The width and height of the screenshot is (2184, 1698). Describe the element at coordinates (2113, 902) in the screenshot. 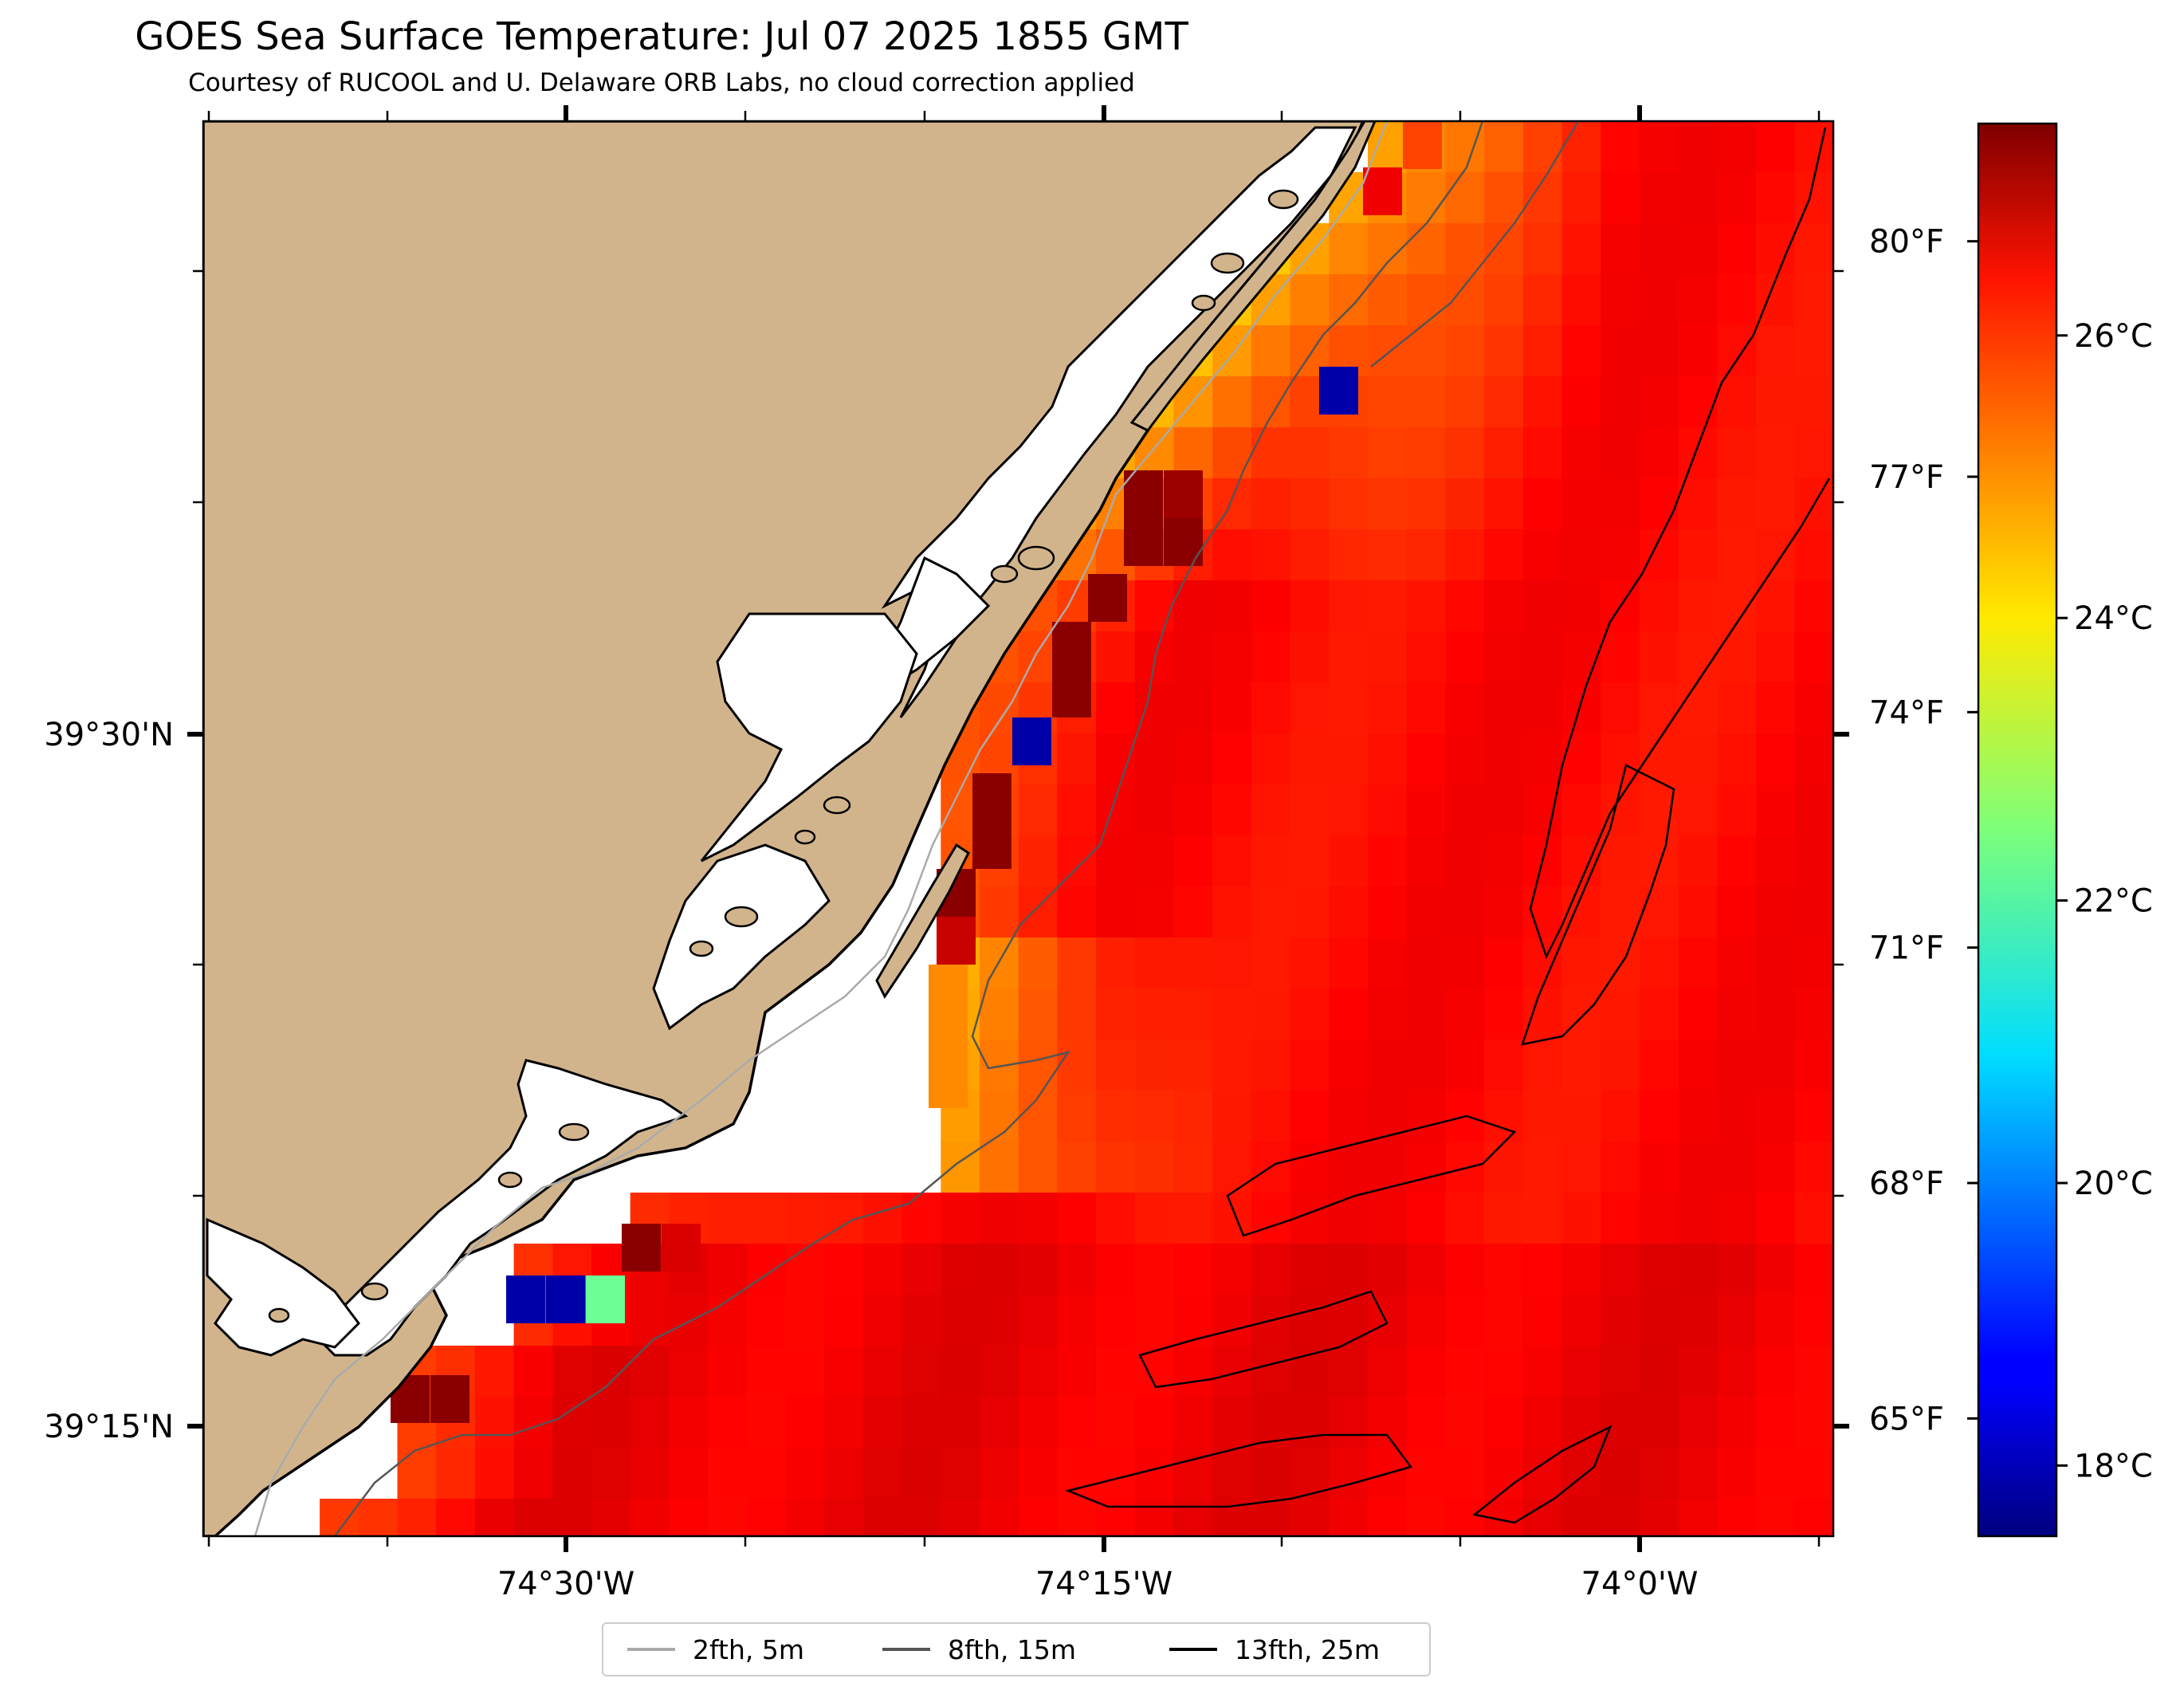

I see `celsius-tick-label: 22°C` at that location.